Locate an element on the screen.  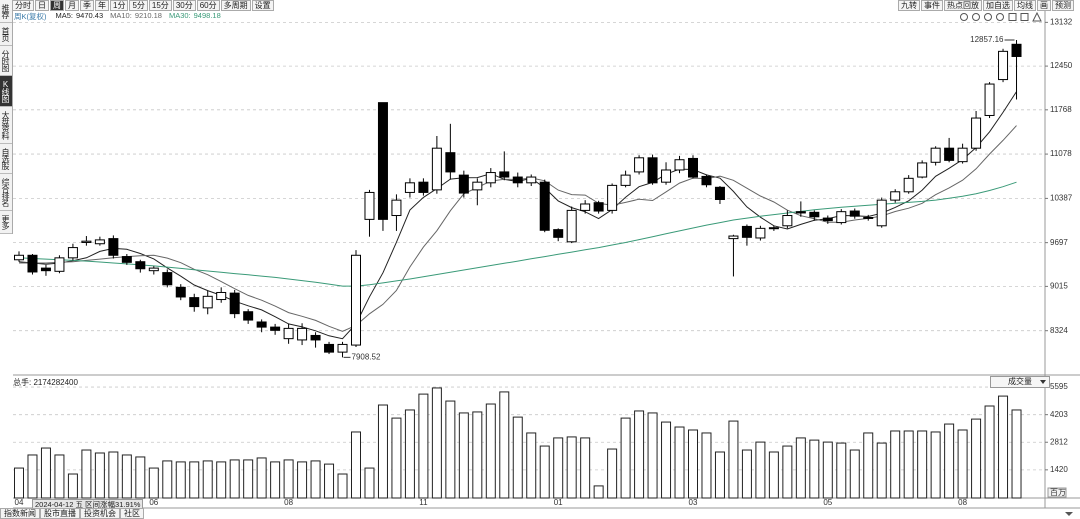
period-button: 季 is located at coordinates (87, 5).